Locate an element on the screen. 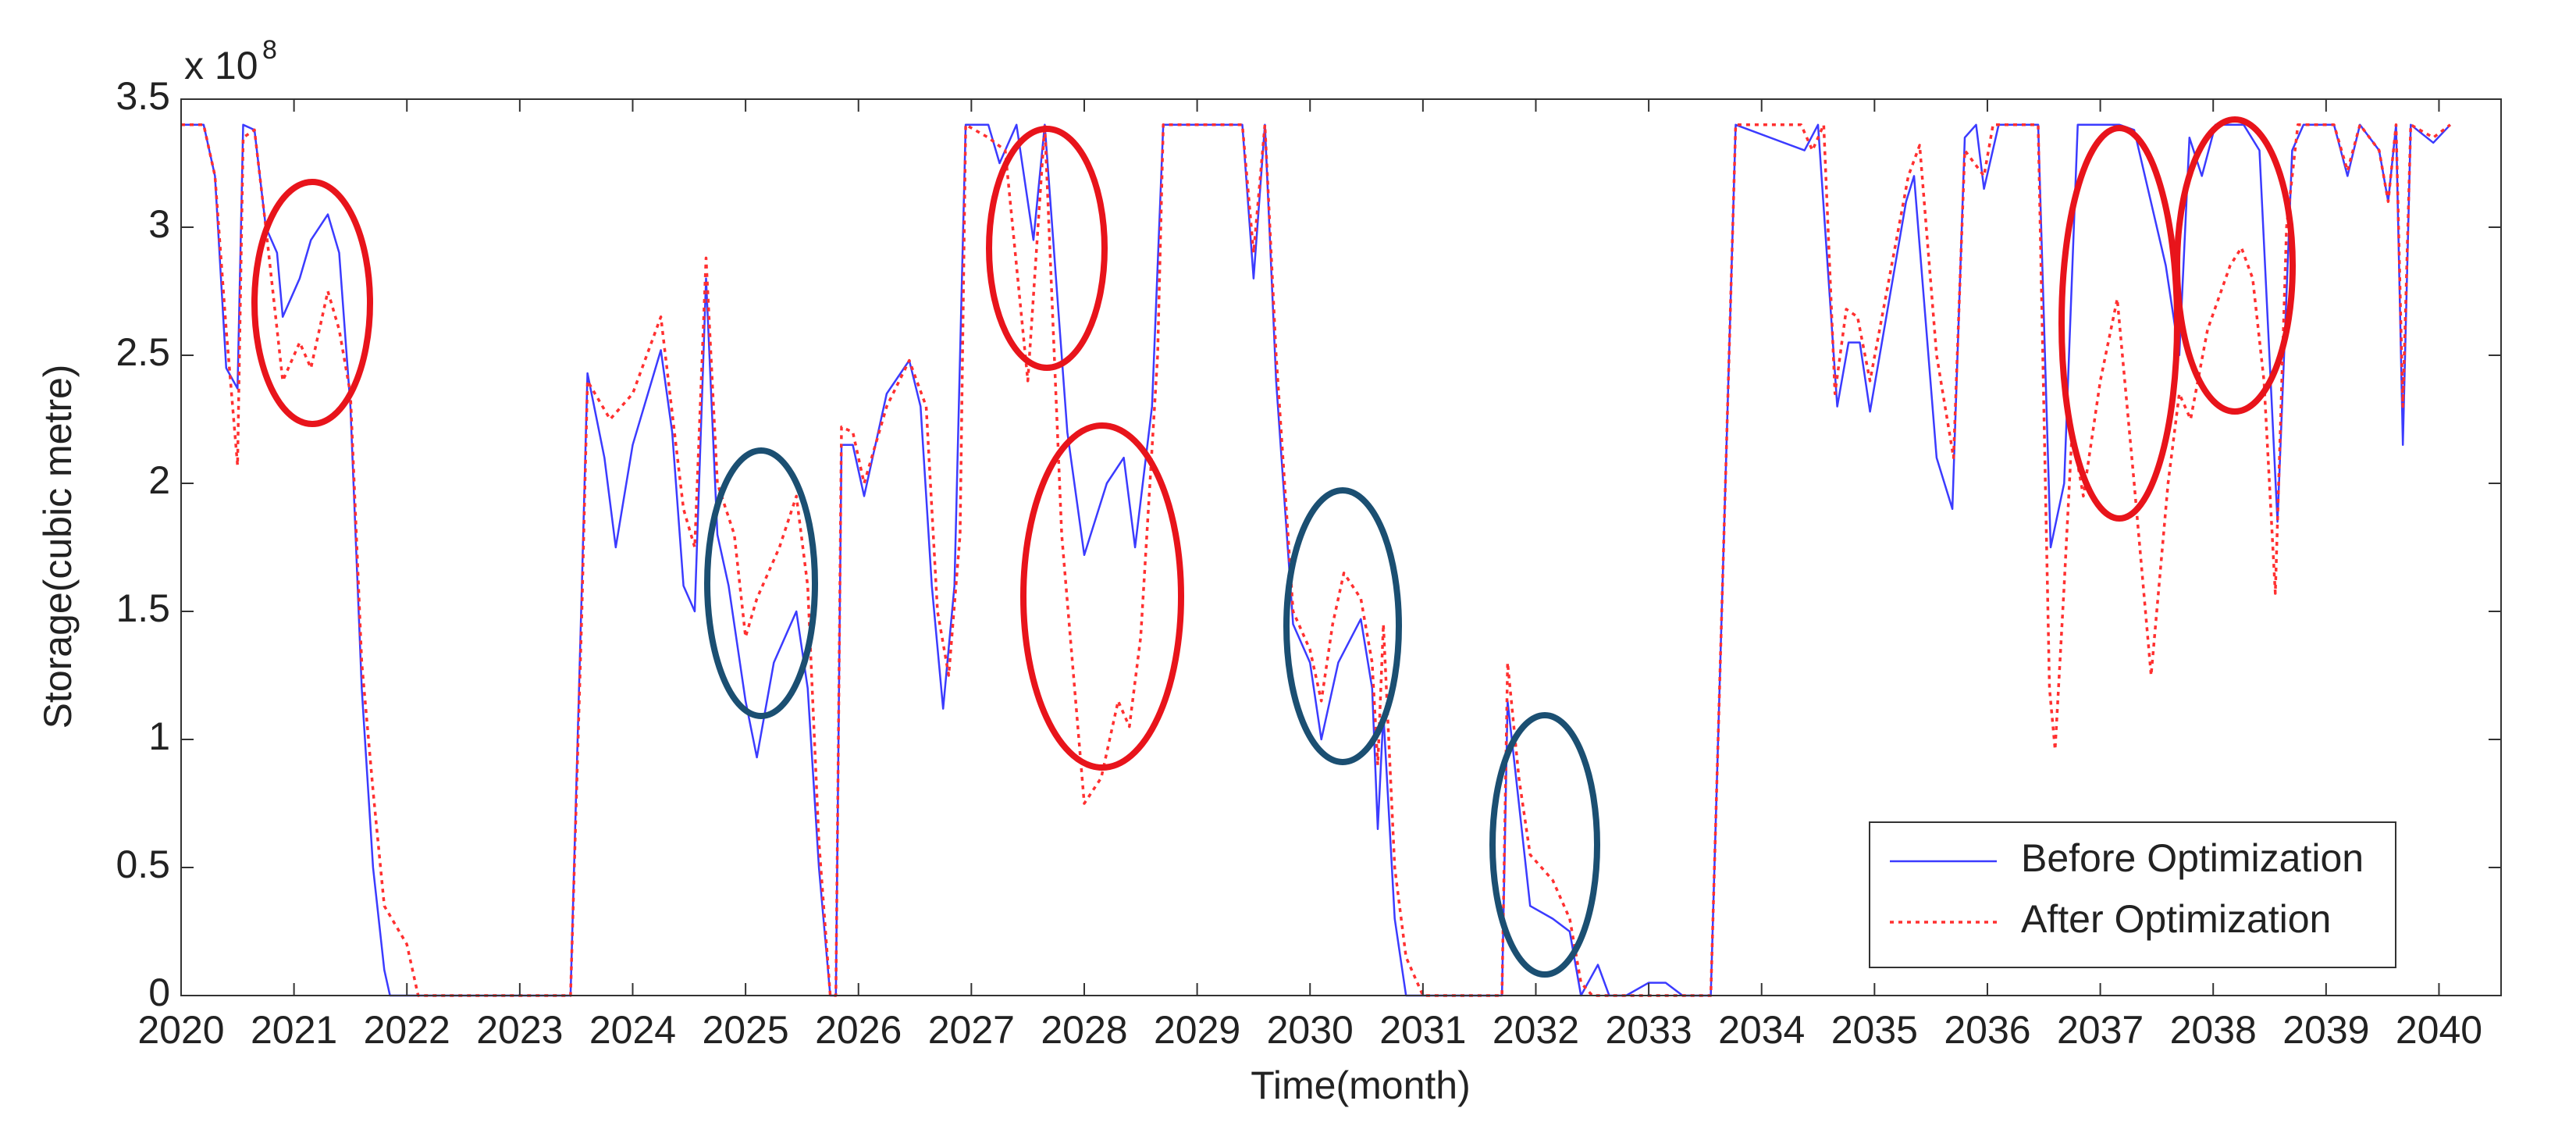 This screenshot has height=1140, width=2576. x-tick-label: 2040 is located at coordinates (2439, 1030).